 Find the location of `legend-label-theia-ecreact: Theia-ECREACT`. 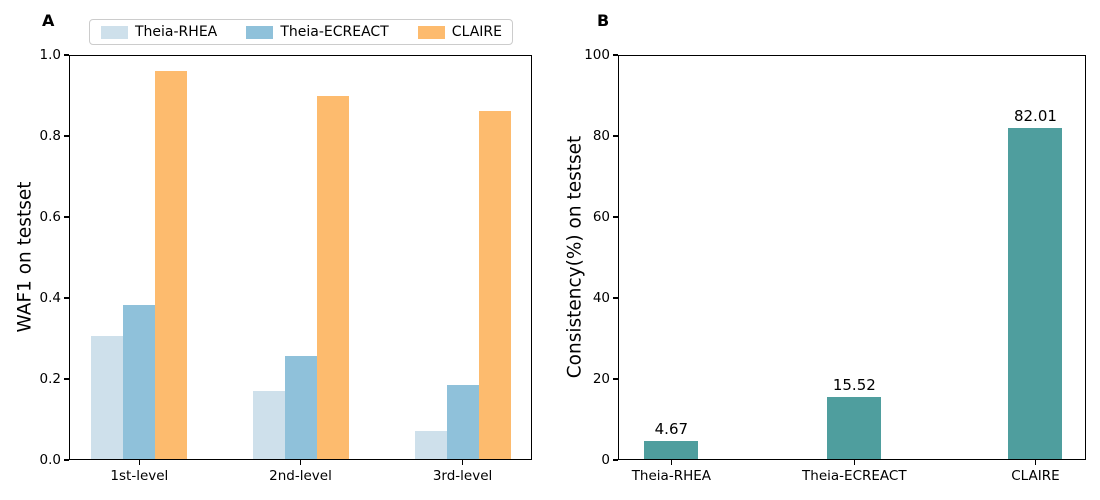

legend-label-theia-ecreact: Theia-ECREACT is located at coordinates (334, 32).